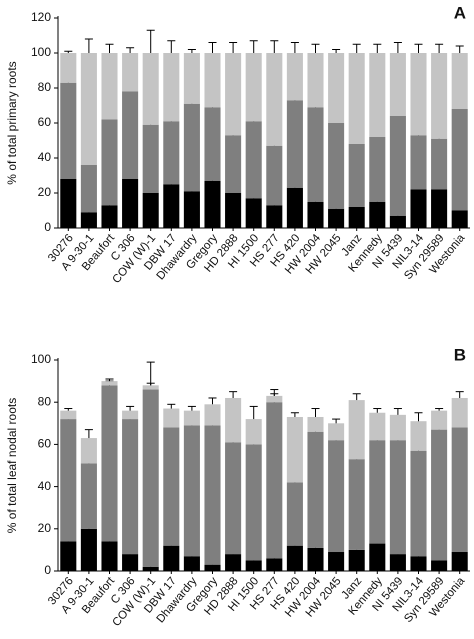  I want to click on panel-label: B, so click(460, 354).